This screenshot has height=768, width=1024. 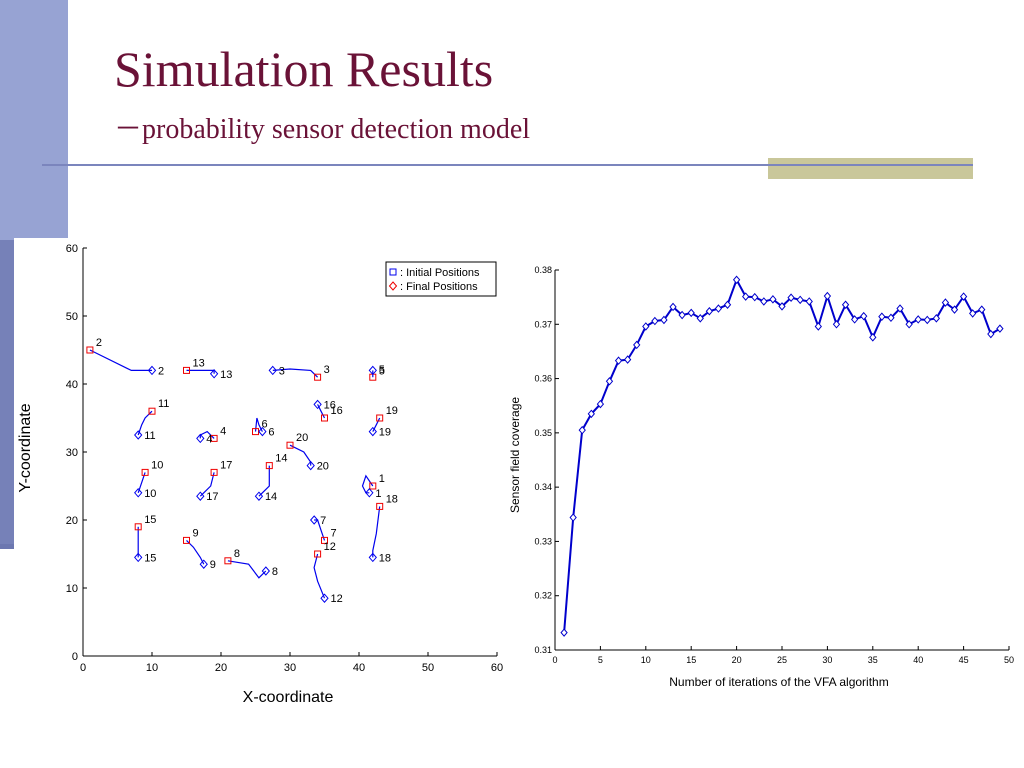 I want to click on right-y-tick-label: 0.34, so click(x=543, y=487).